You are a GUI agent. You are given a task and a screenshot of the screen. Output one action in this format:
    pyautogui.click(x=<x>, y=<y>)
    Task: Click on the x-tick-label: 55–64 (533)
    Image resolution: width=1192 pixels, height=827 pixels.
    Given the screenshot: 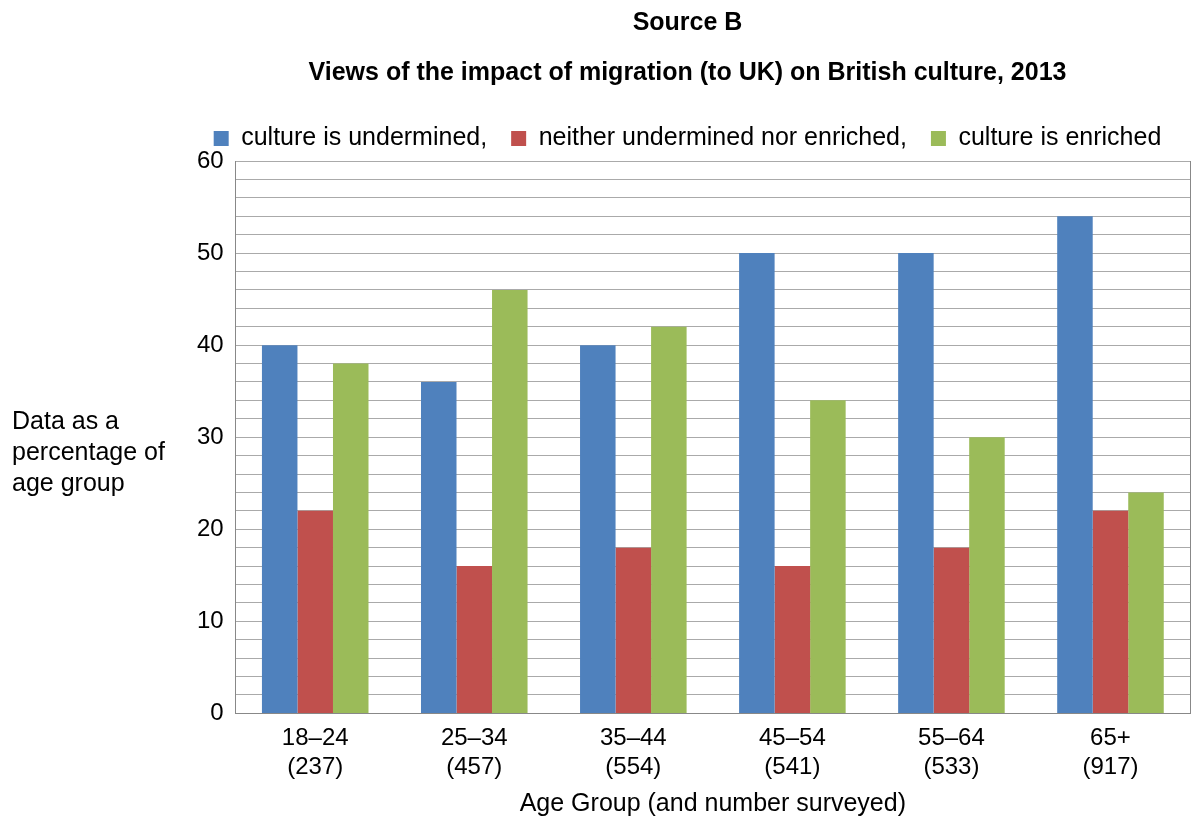 What is the action you would take?
    pyautogui.click(x=951, y=751)
    